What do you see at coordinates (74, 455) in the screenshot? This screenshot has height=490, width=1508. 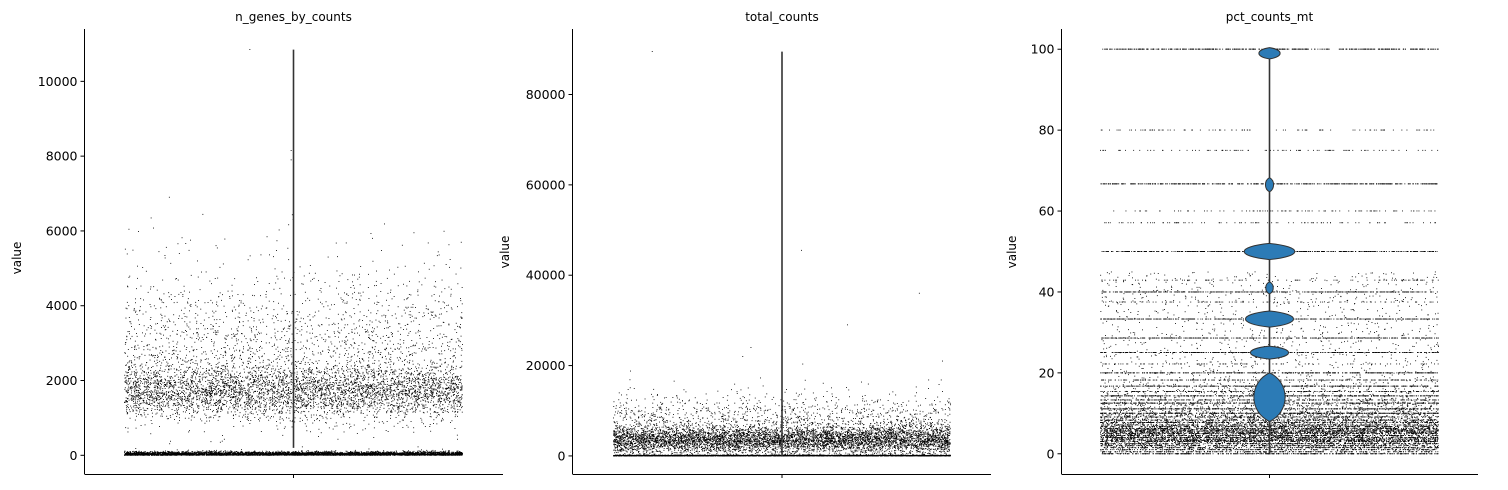 I see `y-tick-label: 0` at bounding box center [74, 455].